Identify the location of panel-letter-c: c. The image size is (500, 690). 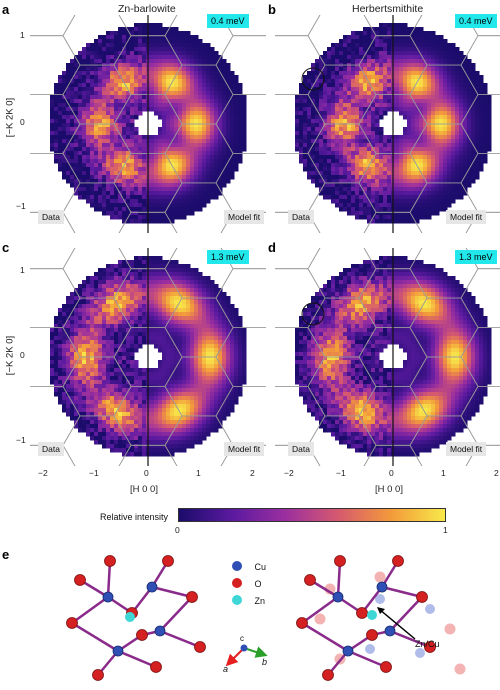
(5, 247).